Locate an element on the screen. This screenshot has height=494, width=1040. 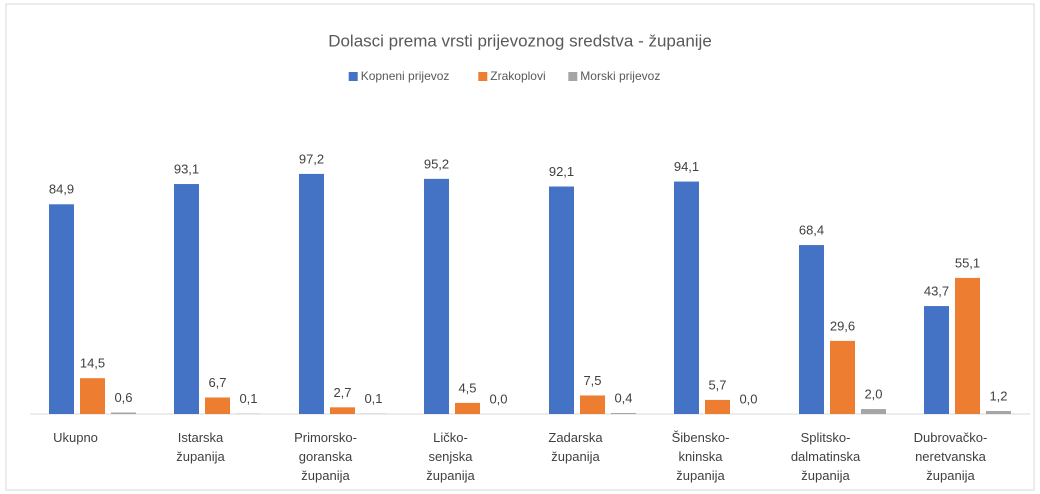
legend-label: Kopneni prijevoz is located at coordinates (405, 76).